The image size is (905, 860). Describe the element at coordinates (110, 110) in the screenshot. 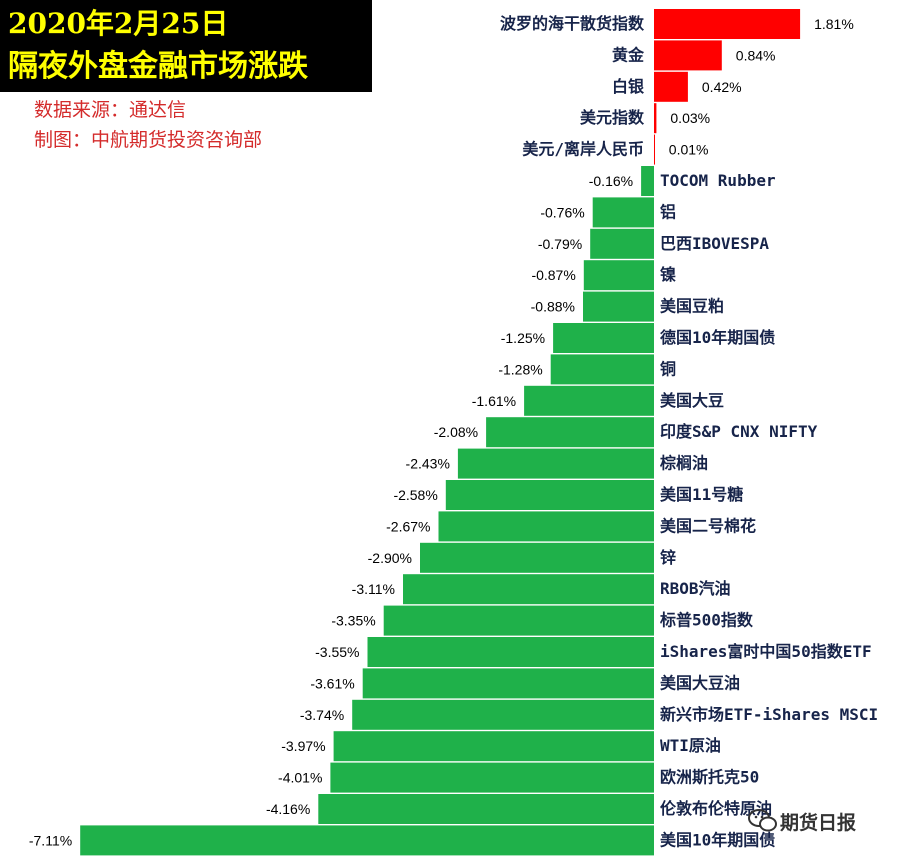

I see `data-source-label: 数据来源：通达信` at that location.